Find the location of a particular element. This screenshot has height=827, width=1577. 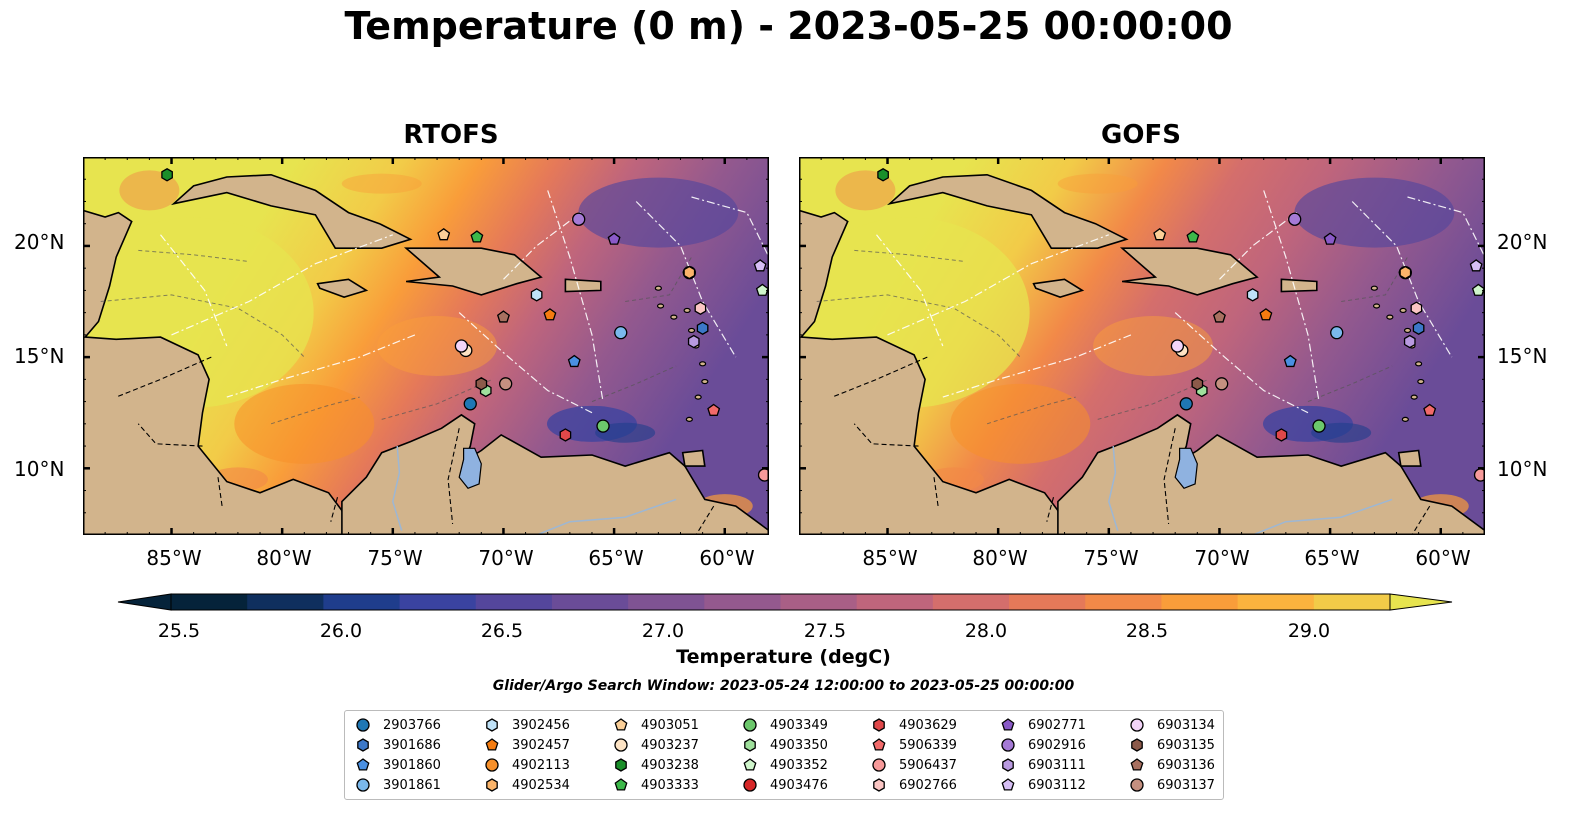

land-hispaniola is located at coordinates (1189, 271).